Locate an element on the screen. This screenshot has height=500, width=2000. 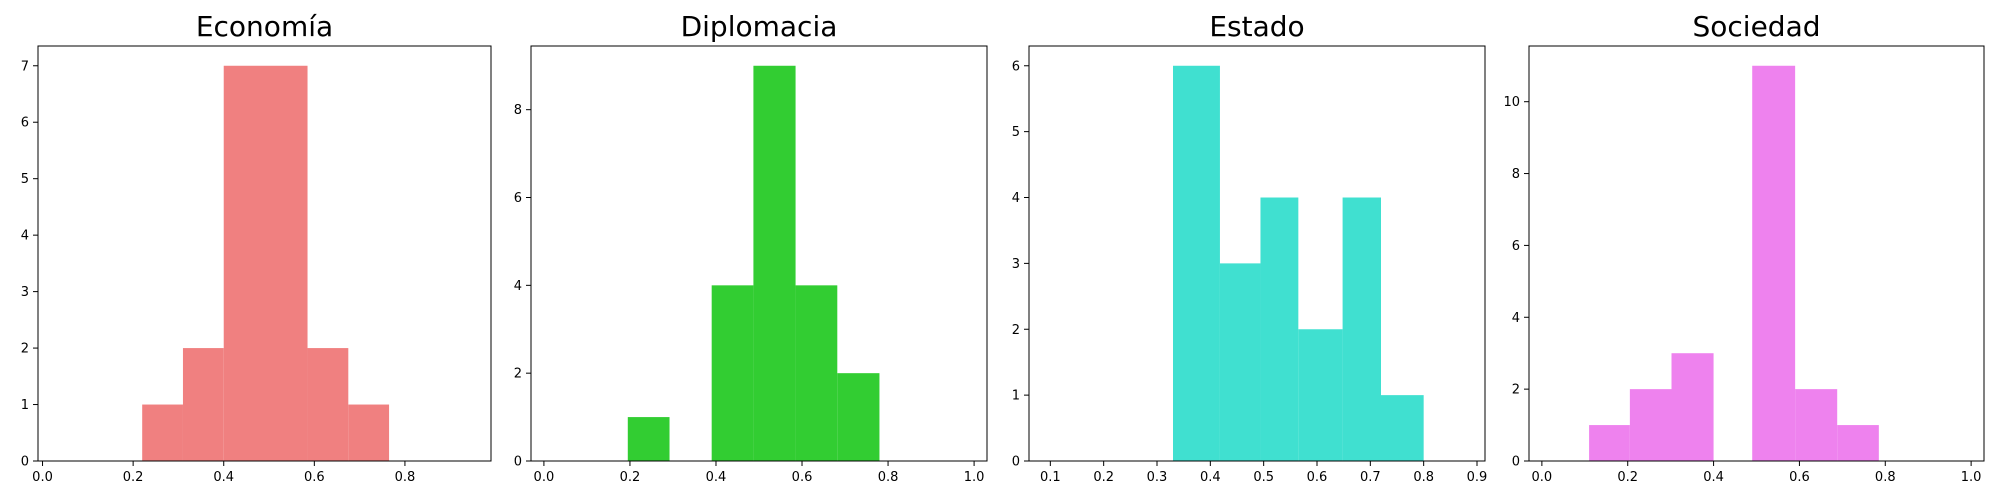
x-tick-label: 0.5 is located at coordinates (1263, 477).